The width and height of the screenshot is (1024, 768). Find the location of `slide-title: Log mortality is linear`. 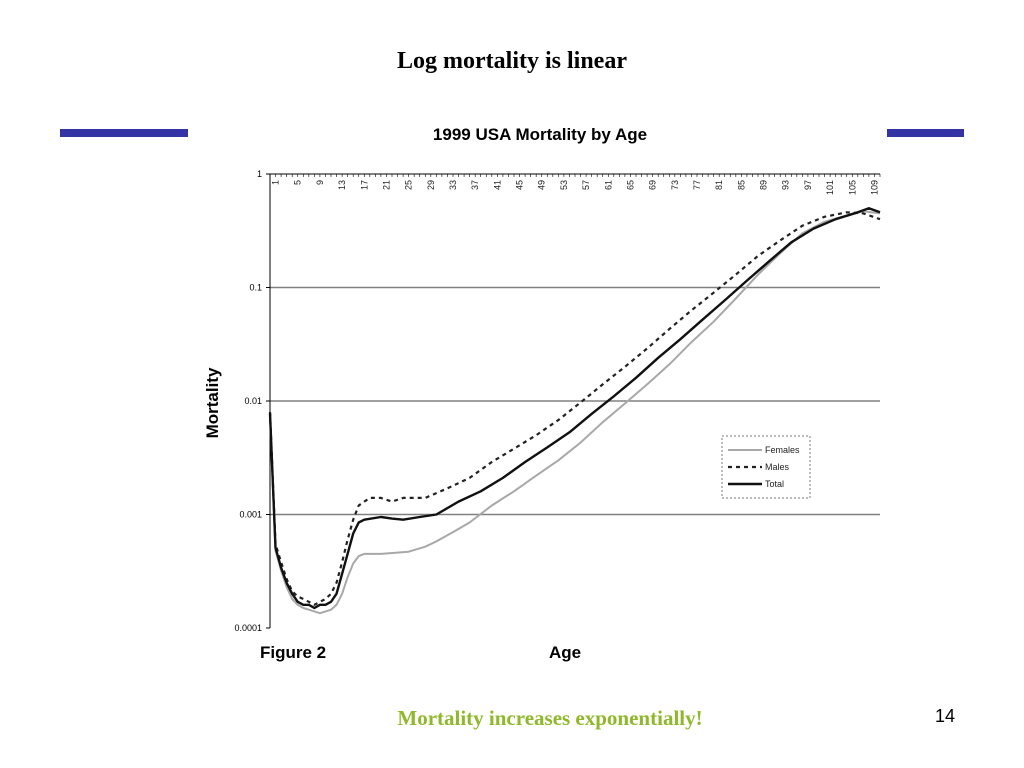

slide-title: Log mortality is linear is located at coordinates (512, 61).